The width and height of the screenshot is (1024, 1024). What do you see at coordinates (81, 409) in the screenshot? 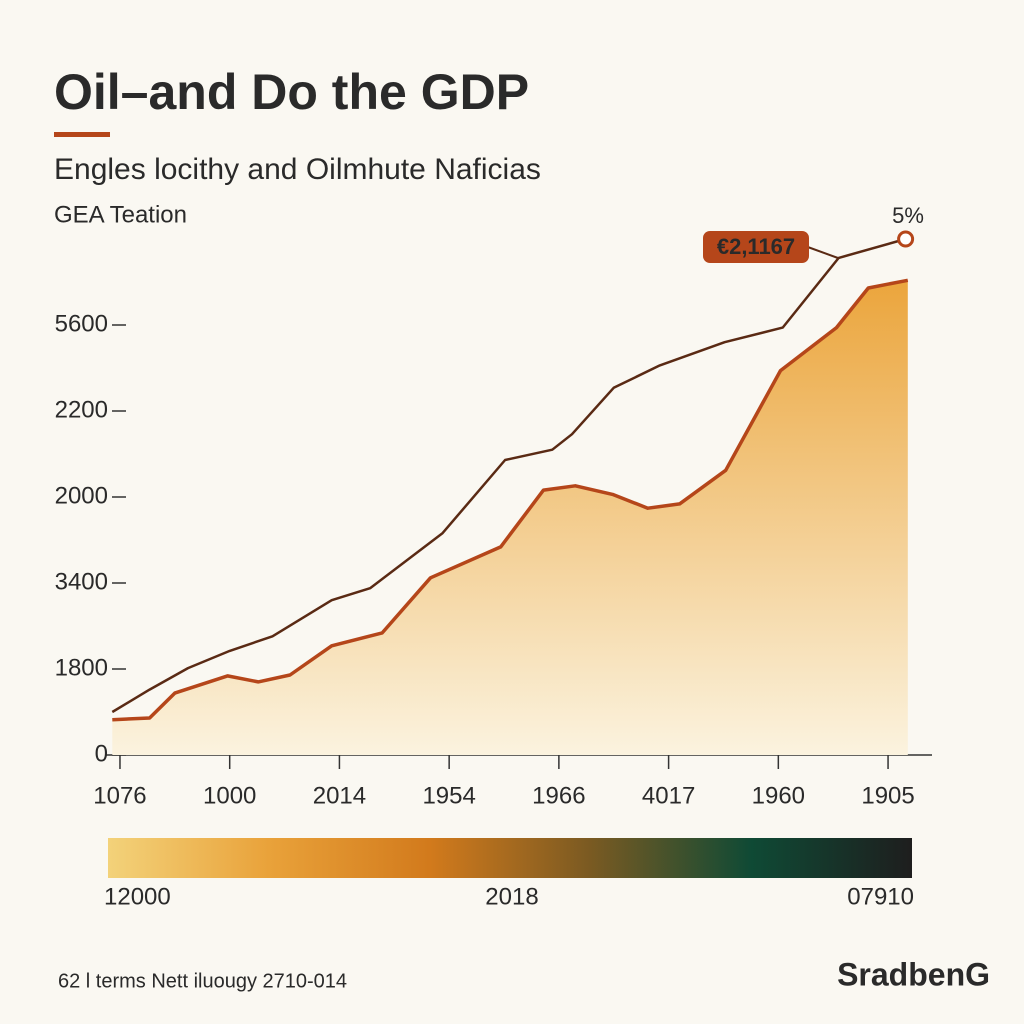
I see `y-tick-label: 2200` at bounding box center [81, 409].